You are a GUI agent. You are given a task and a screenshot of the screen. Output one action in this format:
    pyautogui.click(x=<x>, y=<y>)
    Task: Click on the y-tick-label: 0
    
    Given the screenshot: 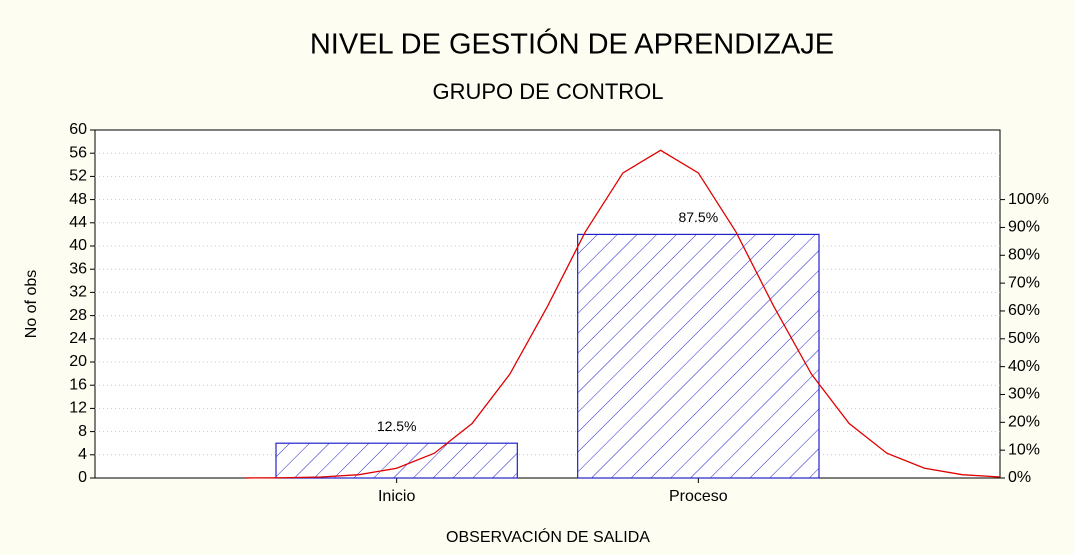 What is the action you would take?
    pyautogui.click(x=82, y=477)
    